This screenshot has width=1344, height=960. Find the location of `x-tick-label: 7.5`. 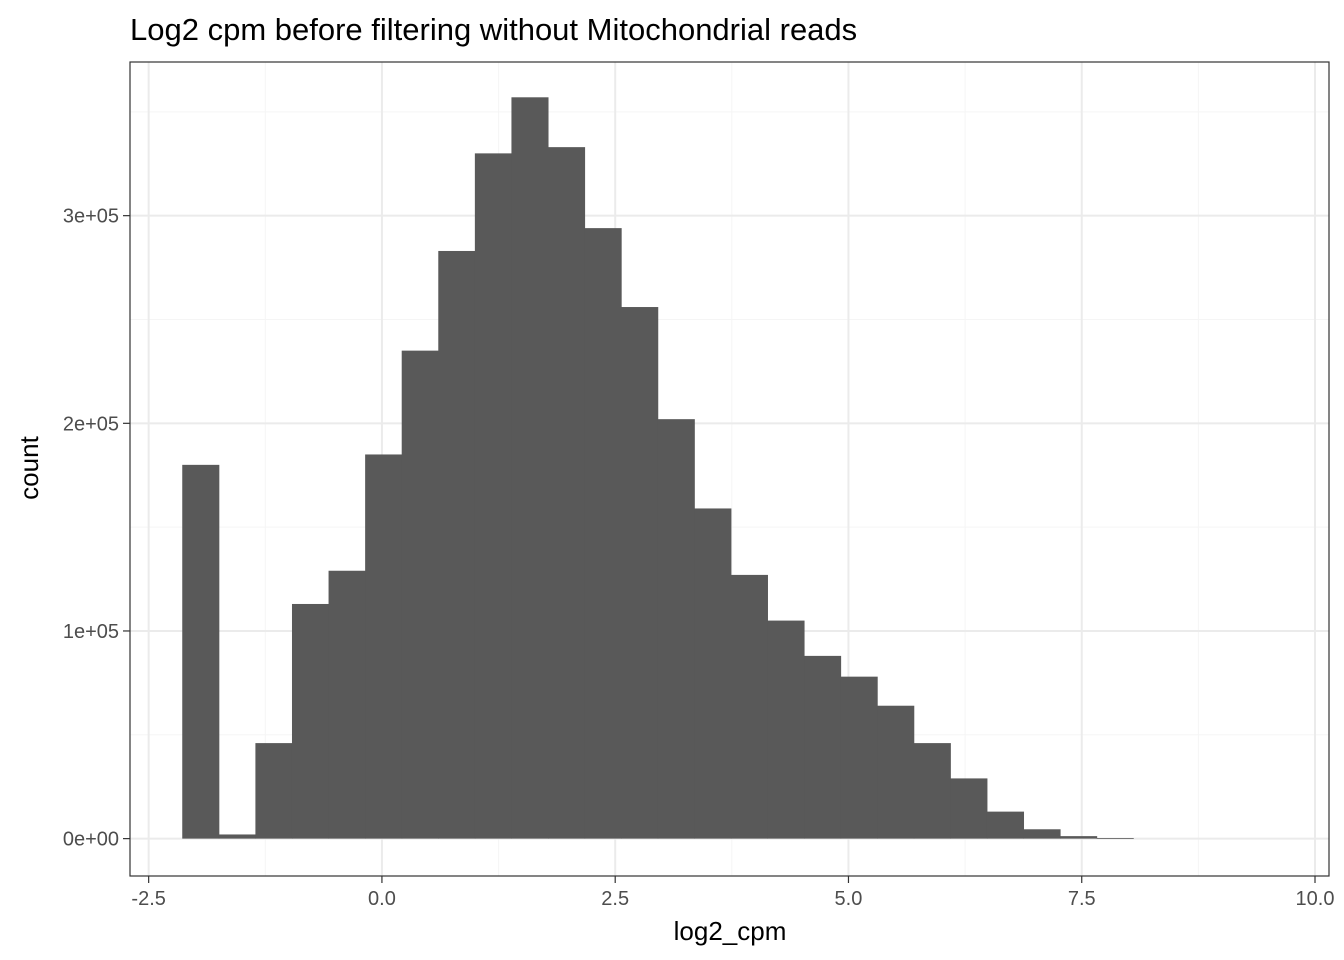

x-tick-label: 7.5 is located at coordinates (1082, 899).